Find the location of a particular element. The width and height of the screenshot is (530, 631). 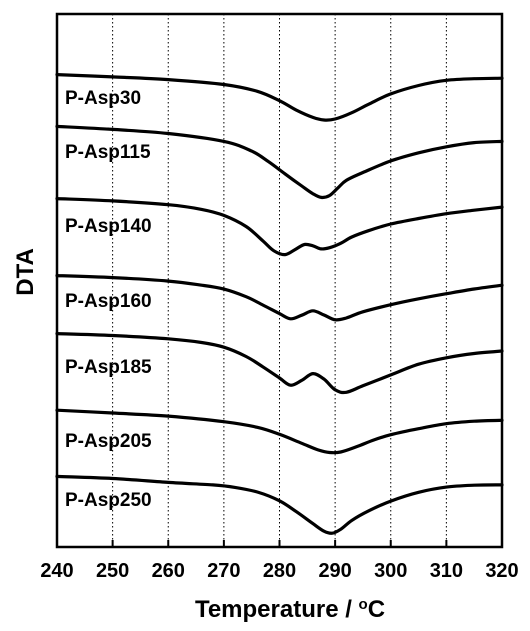

x-tick-label: 320 is located at coordinates (501, 571).